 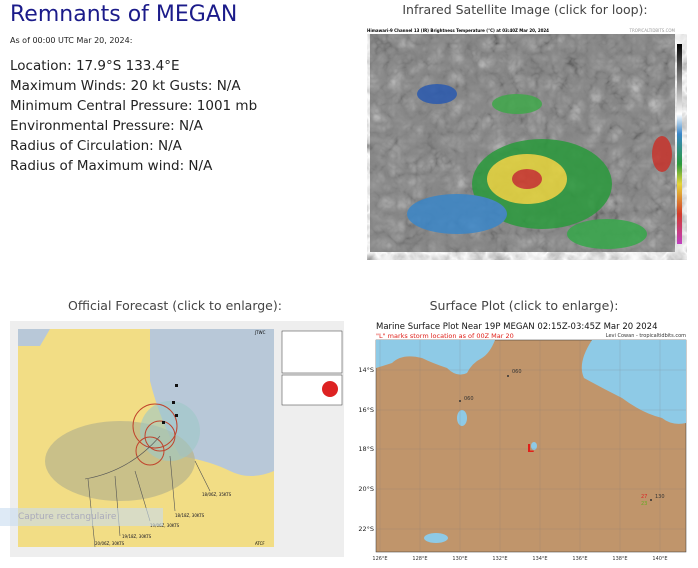 I want to click on atcf-label: ATCF, so click(x=260, y=543).